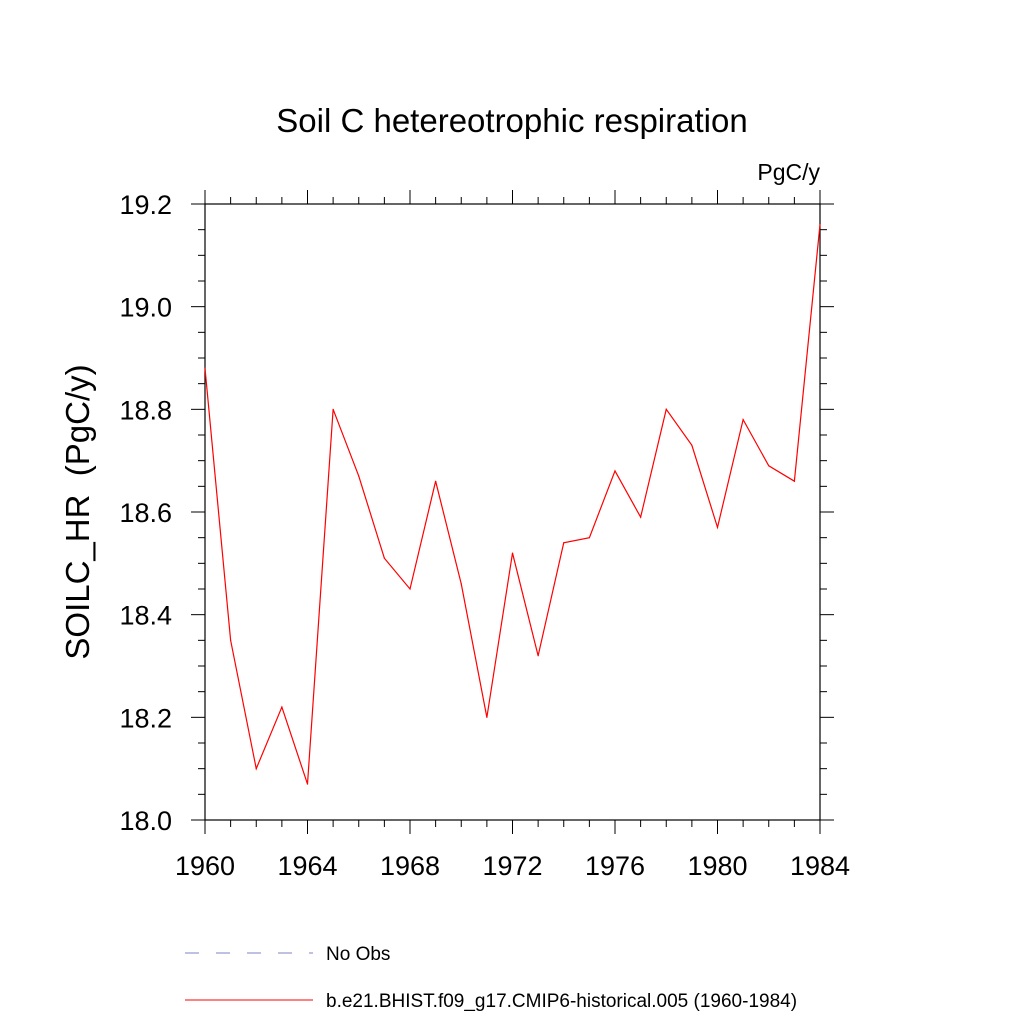 The width and height of the screenshot is (1024, 1024). Describe the element at coordinates (77, 511) in the screenshot. I see `y-axis-label: SOILC_HR (PgC/y)` at that location.